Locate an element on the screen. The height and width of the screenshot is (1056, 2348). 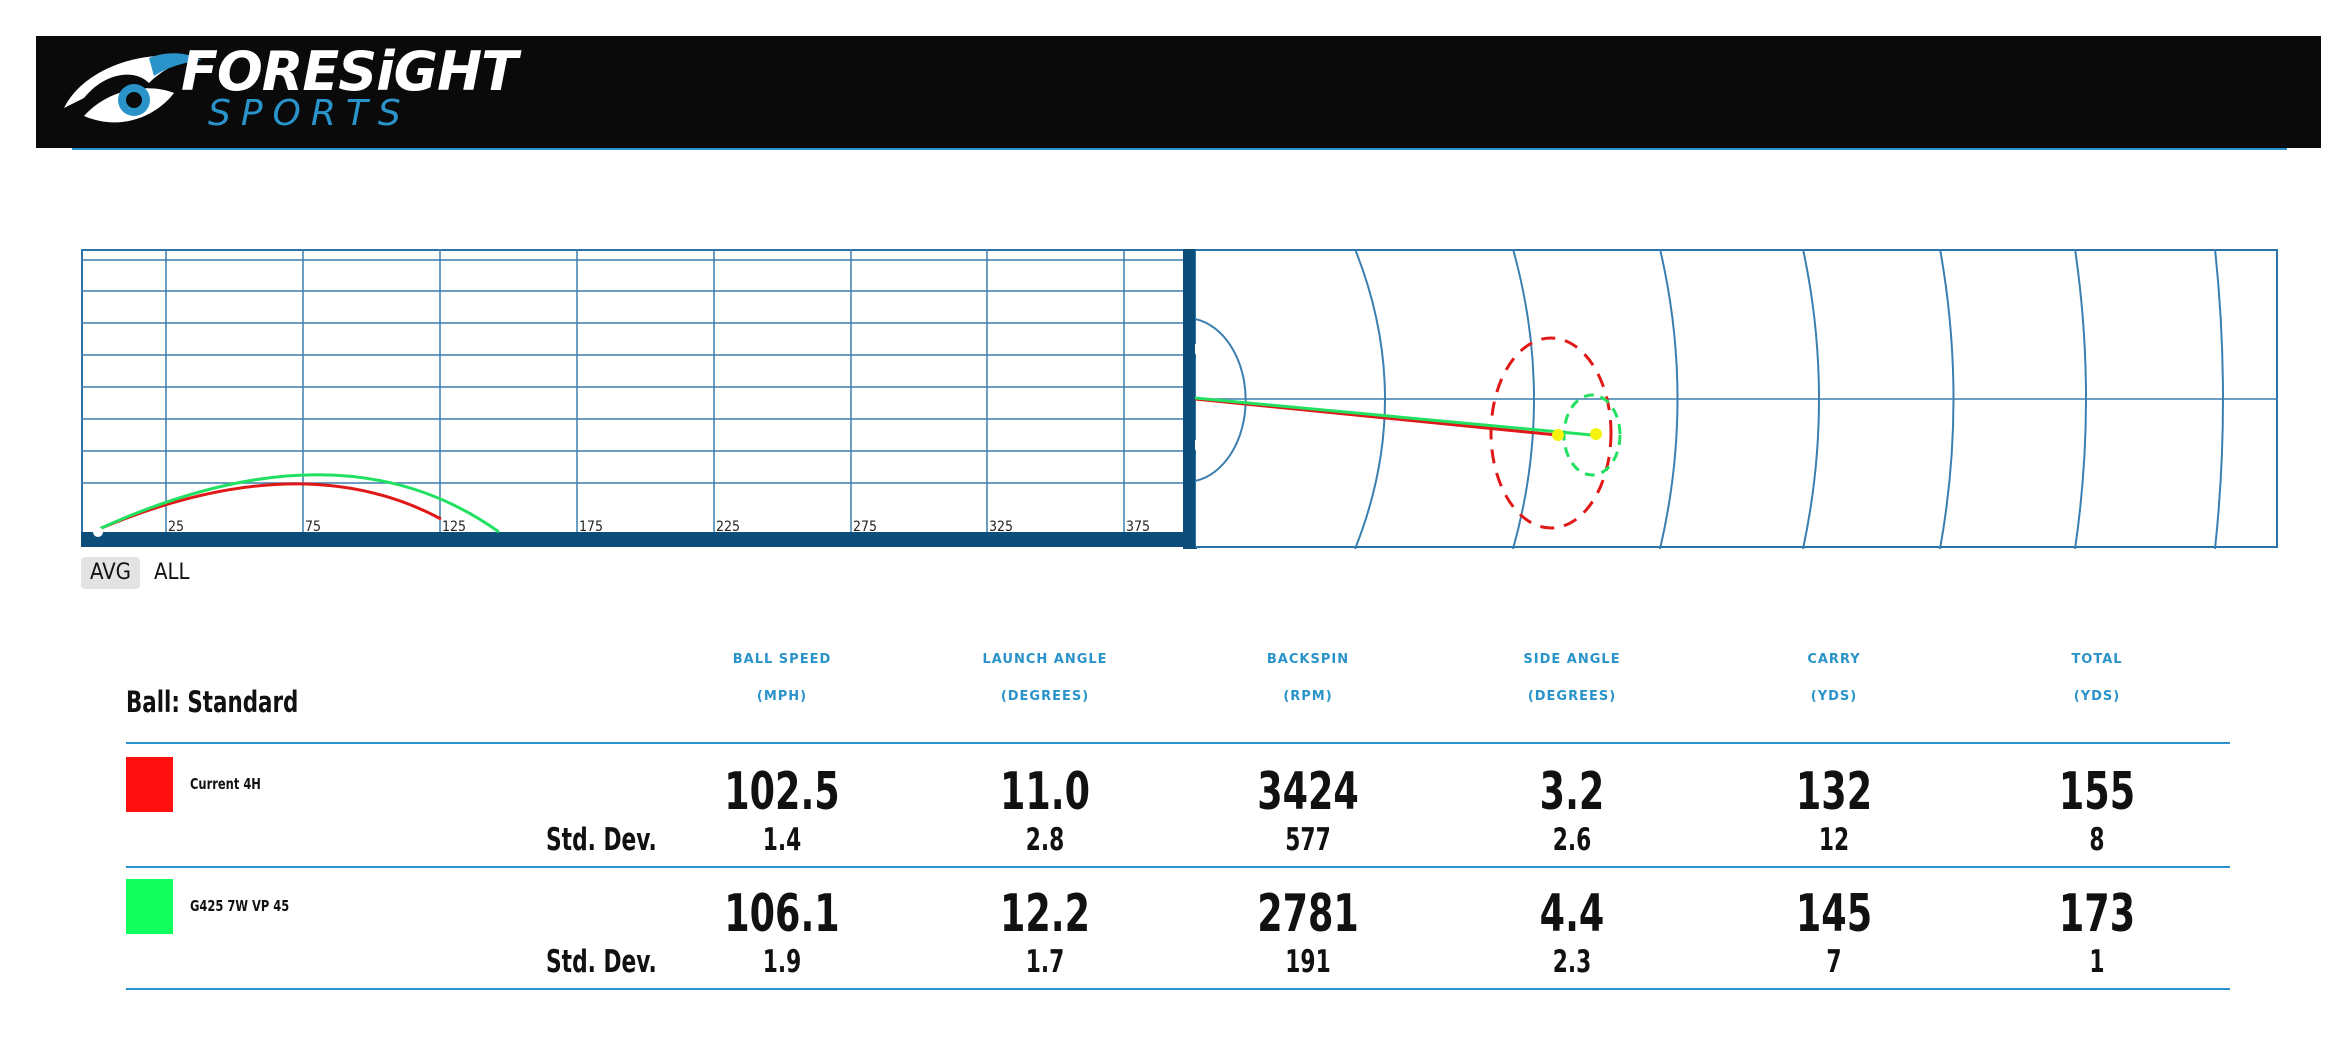
distance-tick-label: 125 is located at coordinates (454, 527).